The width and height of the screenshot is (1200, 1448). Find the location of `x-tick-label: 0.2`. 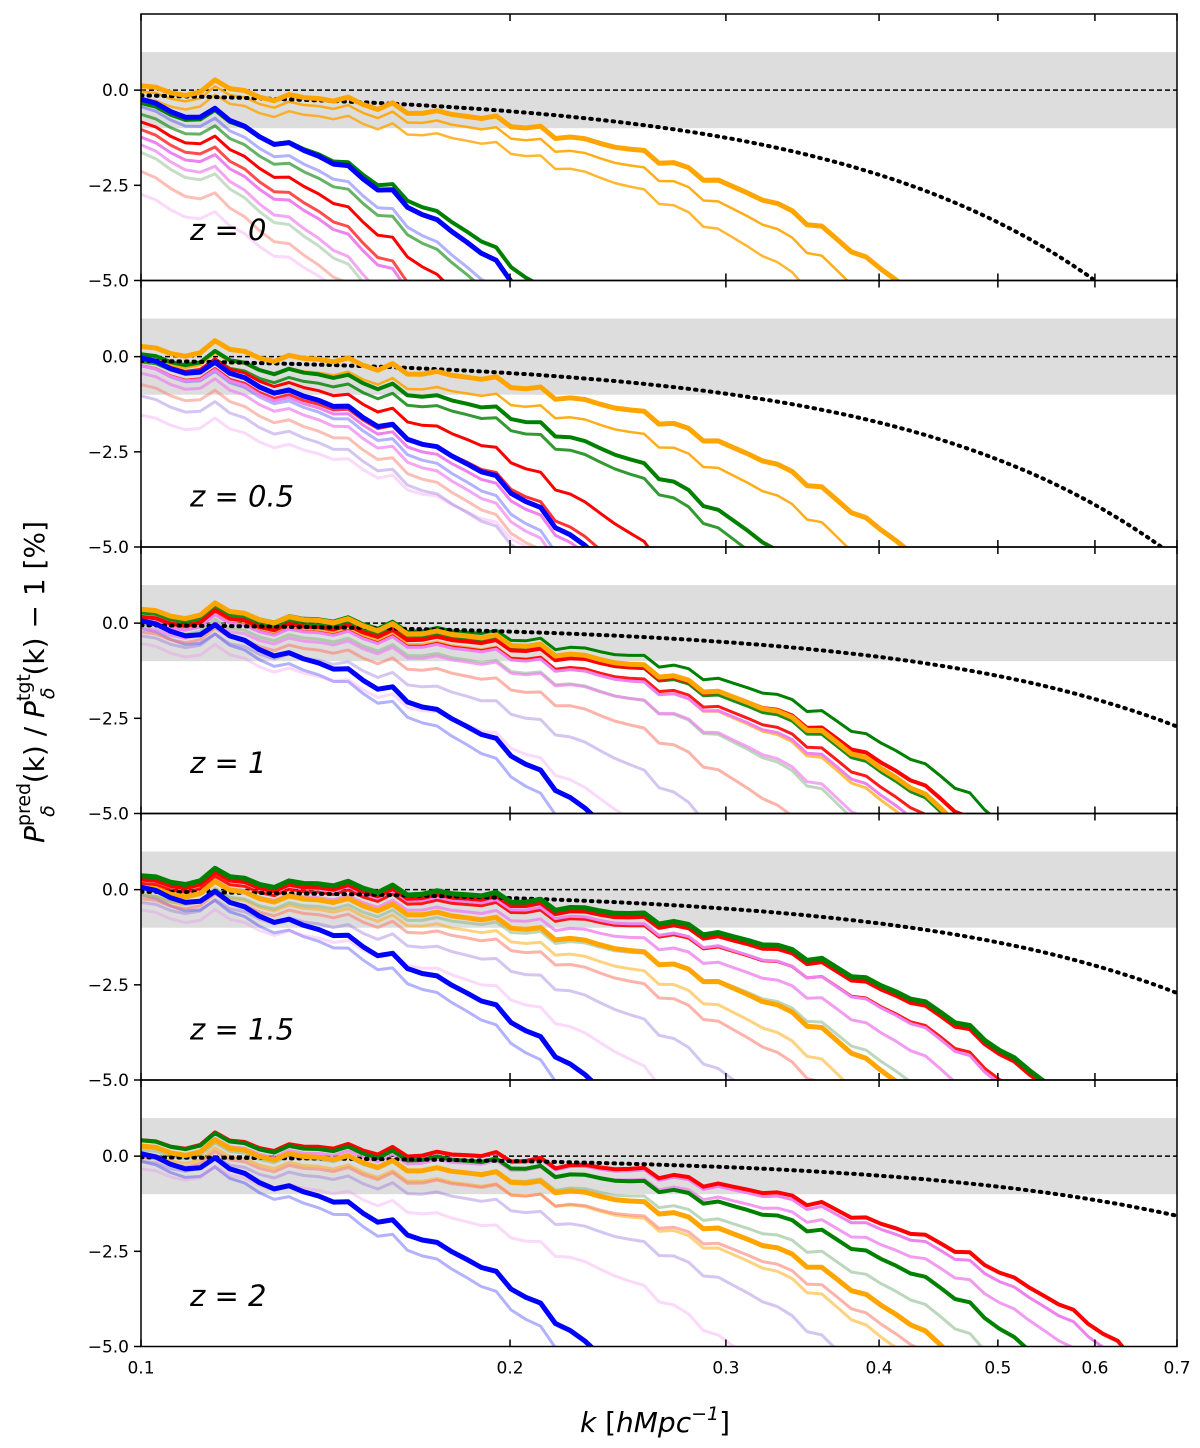

x-tick-label: 0.2 is located at coordinates (510, 1369).